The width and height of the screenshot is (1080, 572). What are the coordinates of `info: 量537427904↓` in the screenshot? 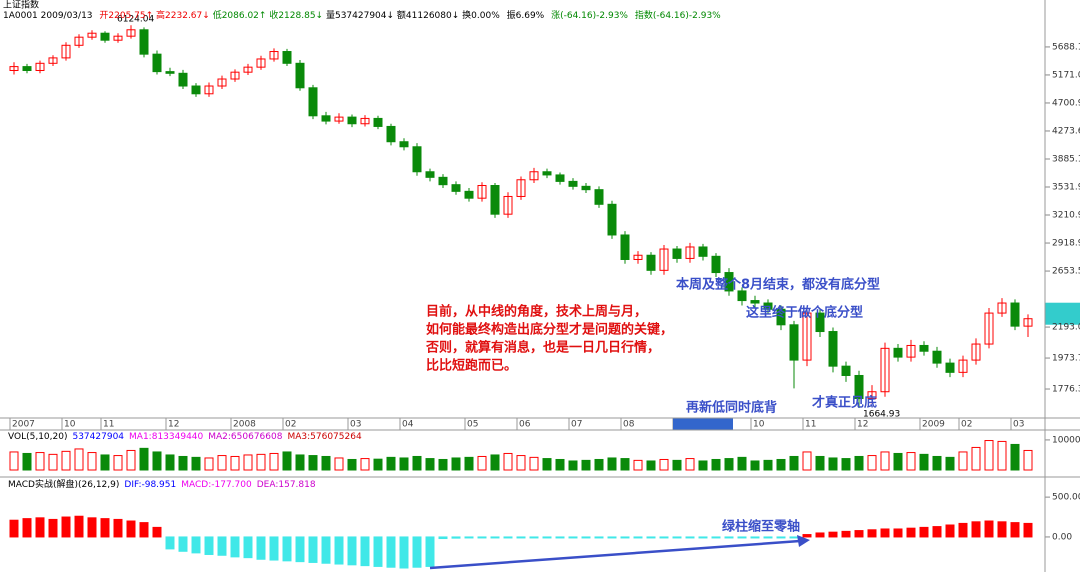 It's located at (360, 15).